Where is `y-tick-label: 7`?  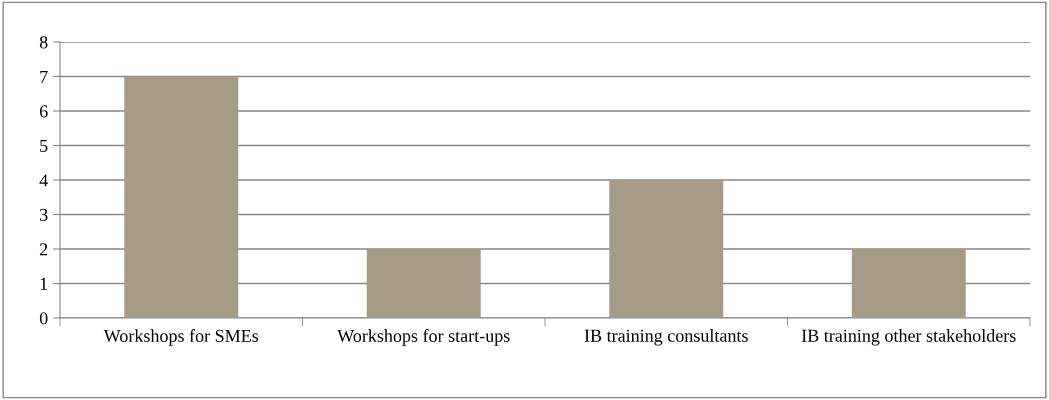 y-tick-label: 7 is located at coordinates (44, 76).